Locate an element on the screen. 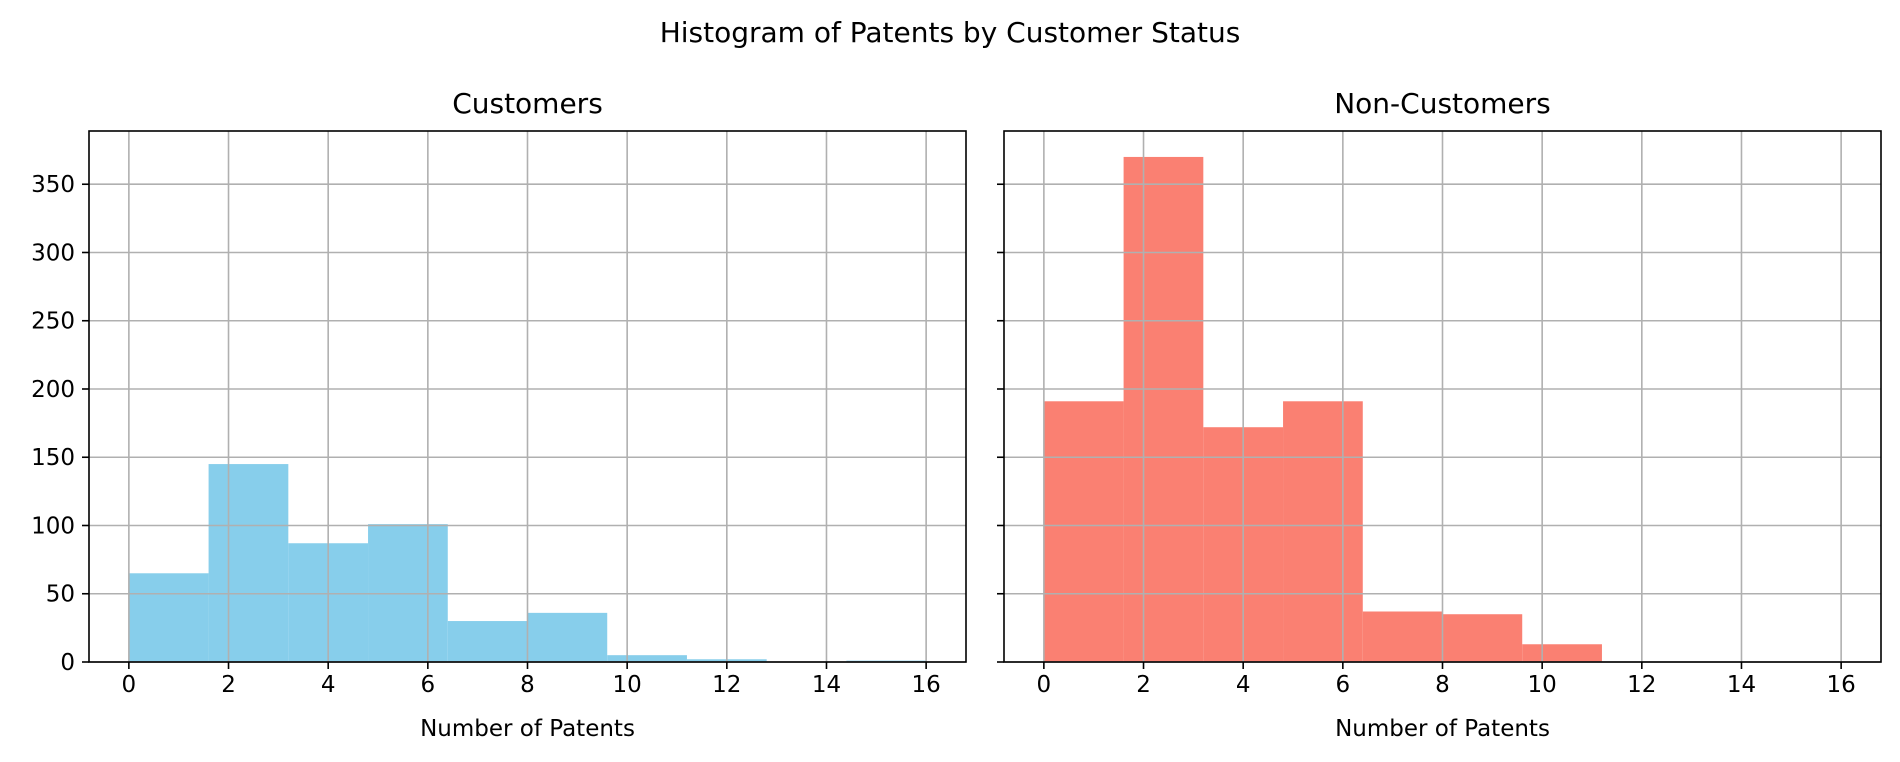 The width and height of the screenshot is (1900, 762). y-tick-label: 250 is located at coordinates (53, 322).